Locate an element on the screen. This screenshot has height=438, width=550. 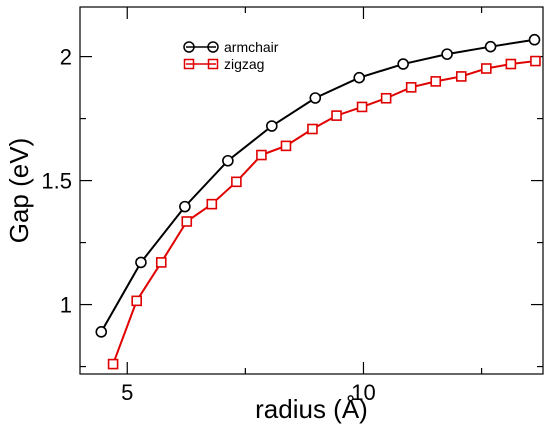
y-tick-label-2: 2 is located at coordinates (66, 57).